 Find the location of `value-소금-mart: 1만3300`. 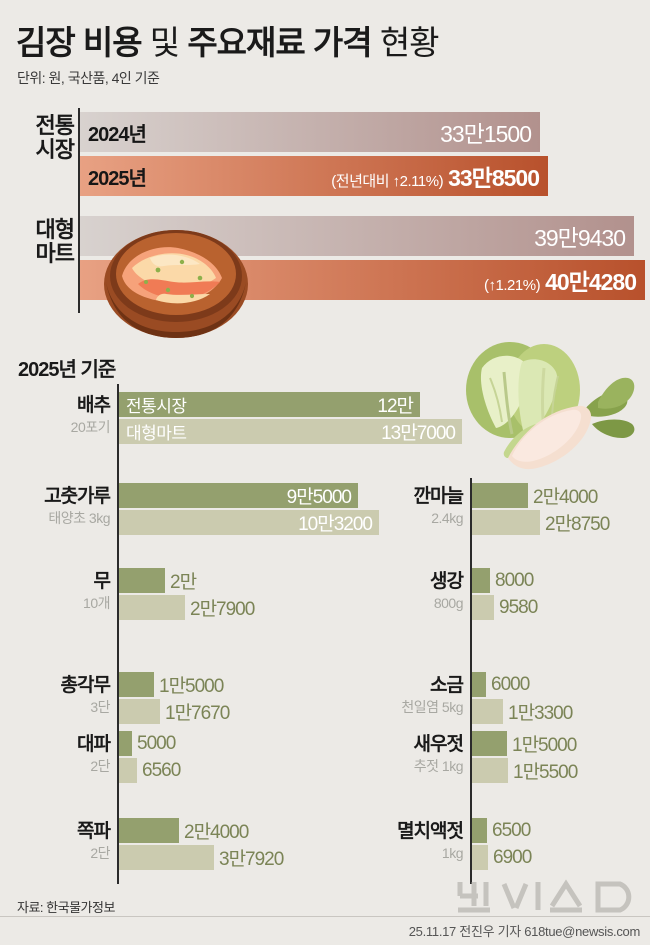

value-소금-mart: 1만3300 is located at coordinates (540, 713).